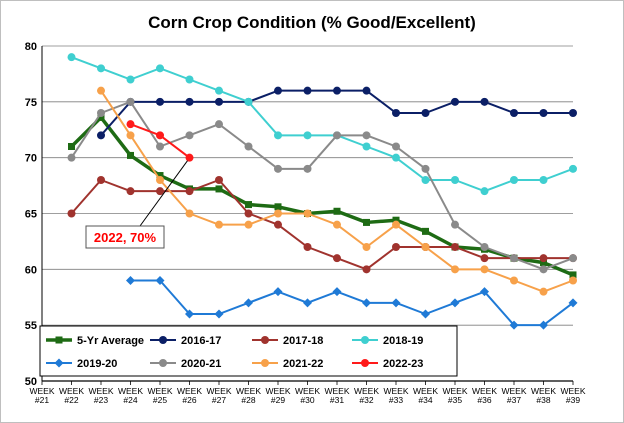 This screenshot has width=624, height=423. I want to click on x-tick-label: WEEK #39, so click(572, 395).